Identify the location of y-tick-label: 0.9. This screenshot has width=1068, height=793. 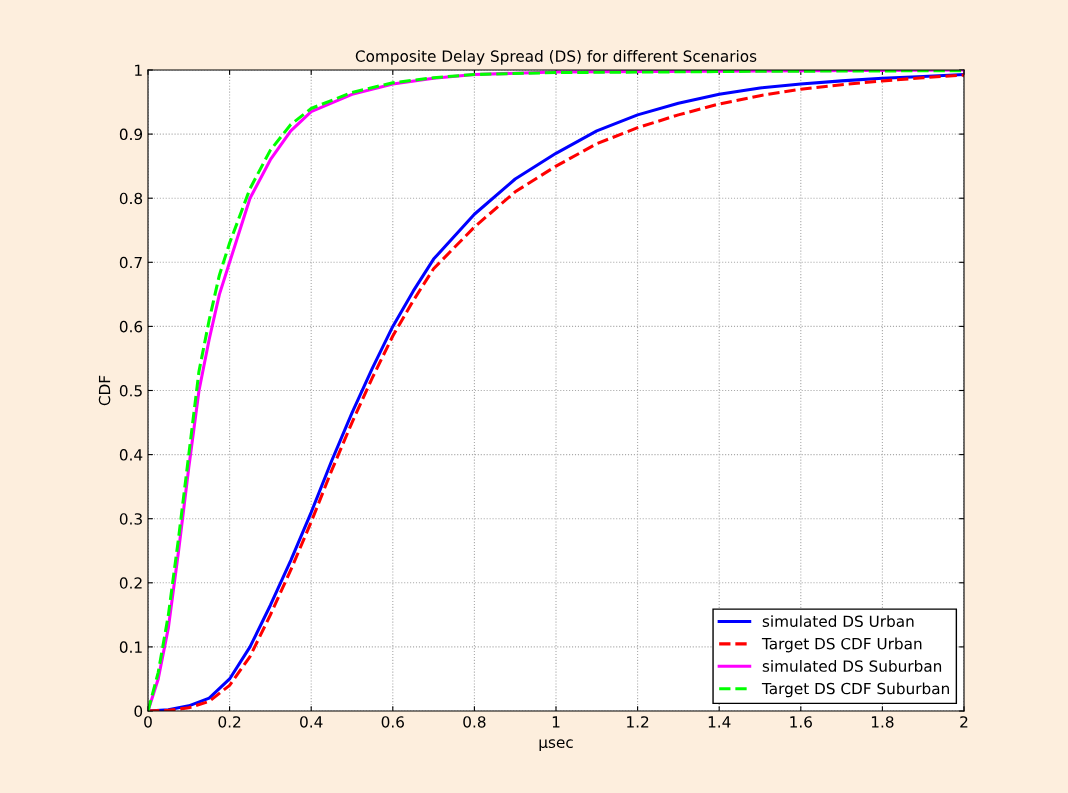
(131, 134).